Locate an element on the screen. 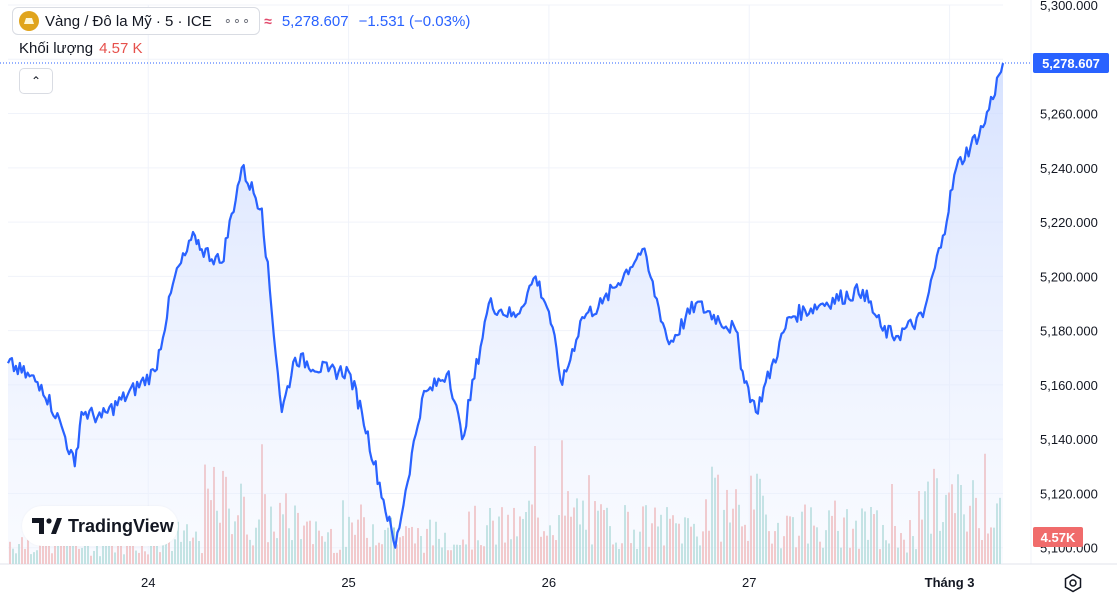 The height and width of the screenshot is (598, 1117). volume-tag-bg is located at coordinates (1058, 537).